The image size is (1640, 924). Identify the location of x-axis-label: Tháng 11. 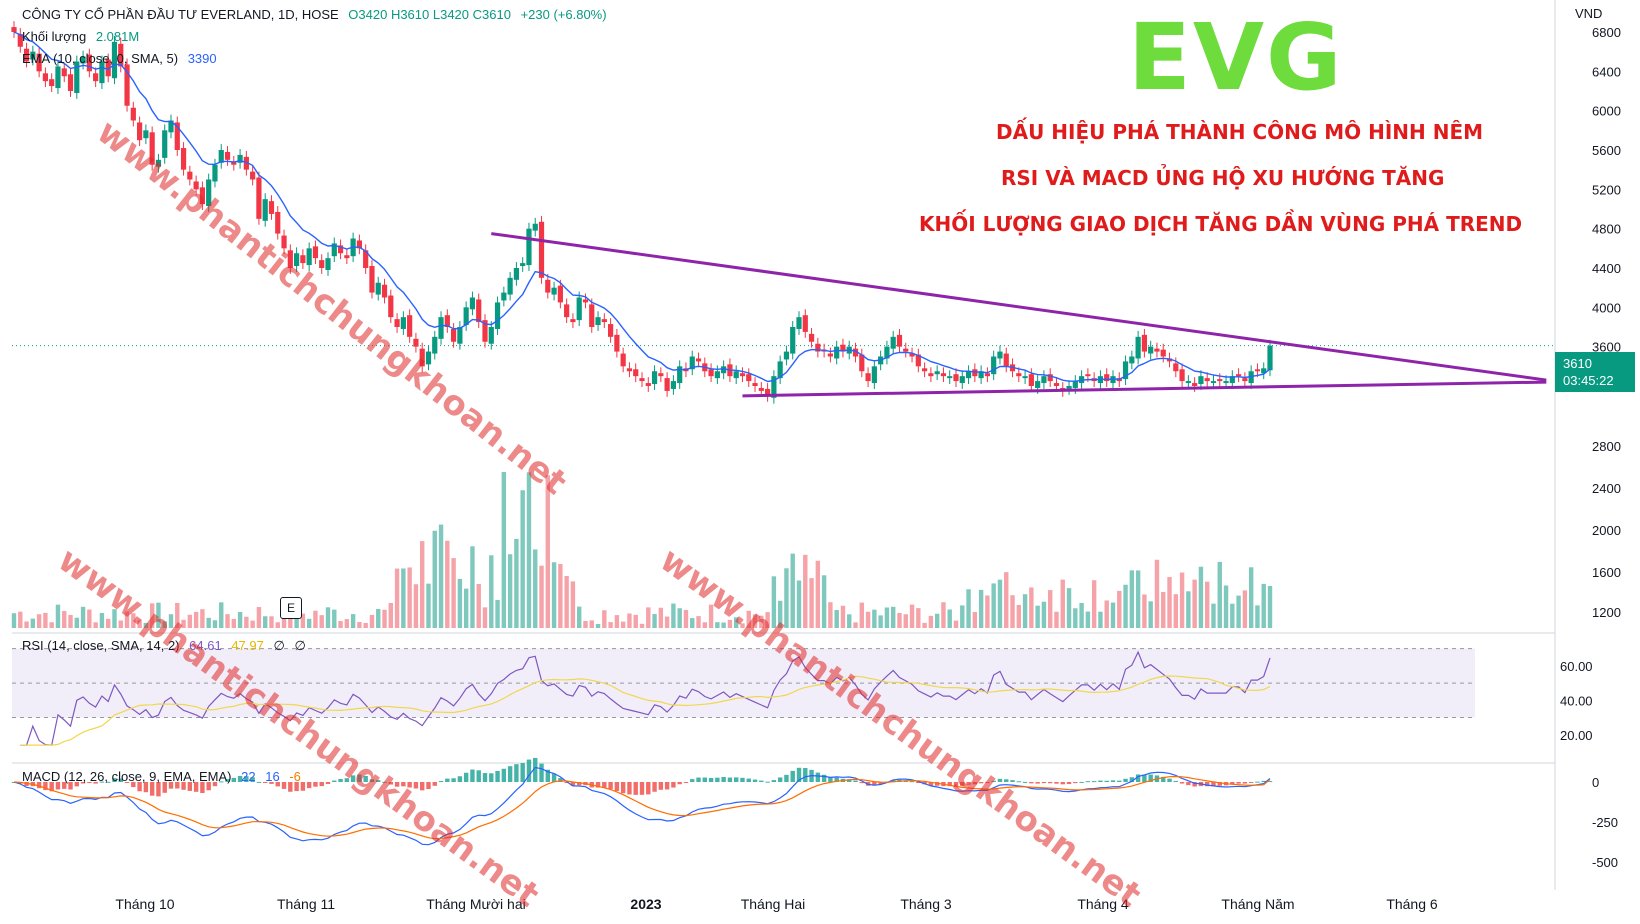
(306, 904).